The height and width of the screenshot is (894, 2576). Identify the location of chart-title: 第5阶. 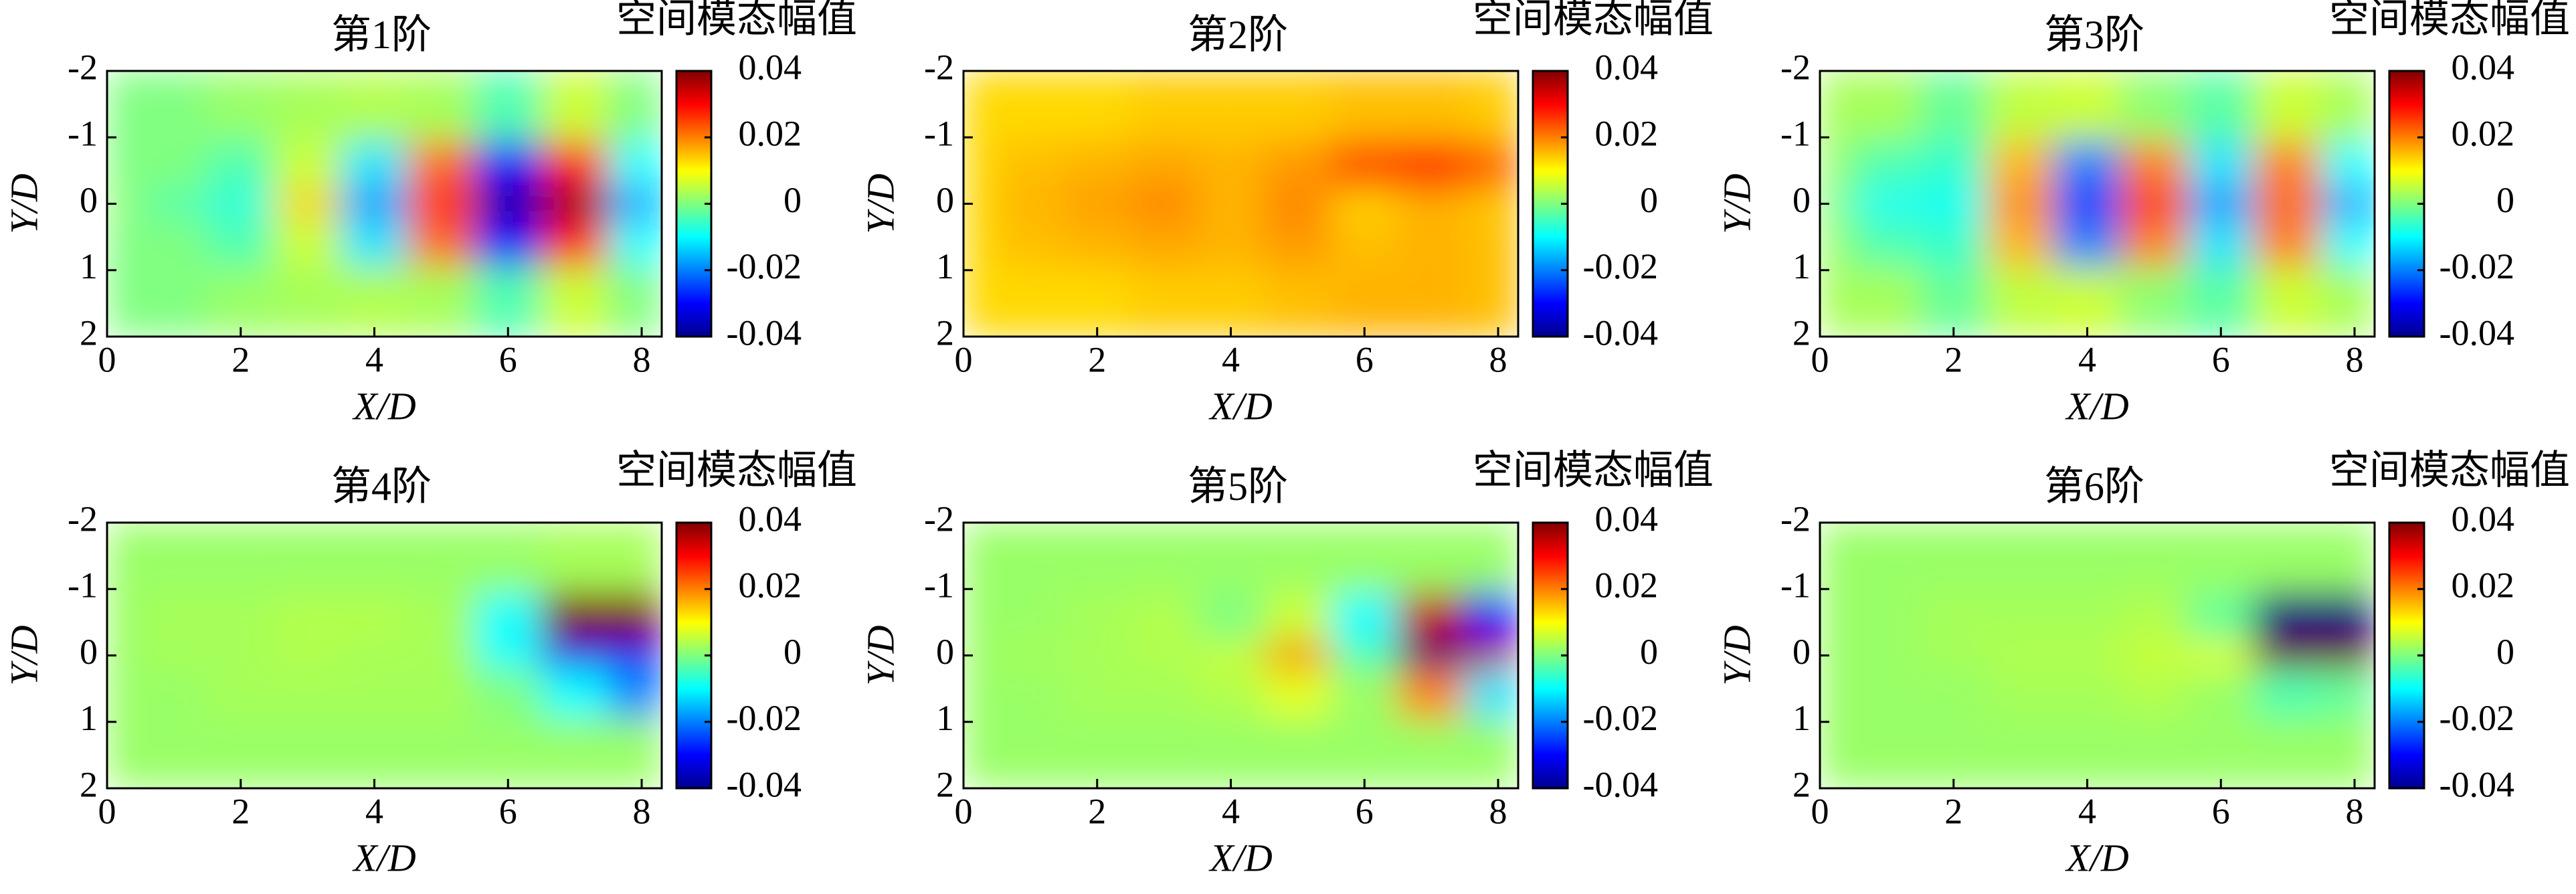
(1238, 486).